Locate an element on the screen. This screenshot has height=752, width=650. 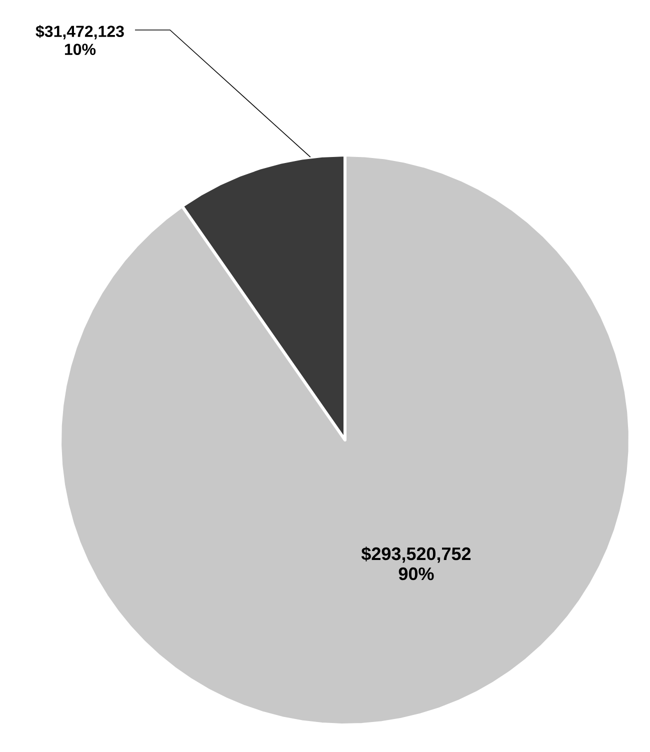
data-label: $31,472,123 10% is located at coordinates (80, 40).